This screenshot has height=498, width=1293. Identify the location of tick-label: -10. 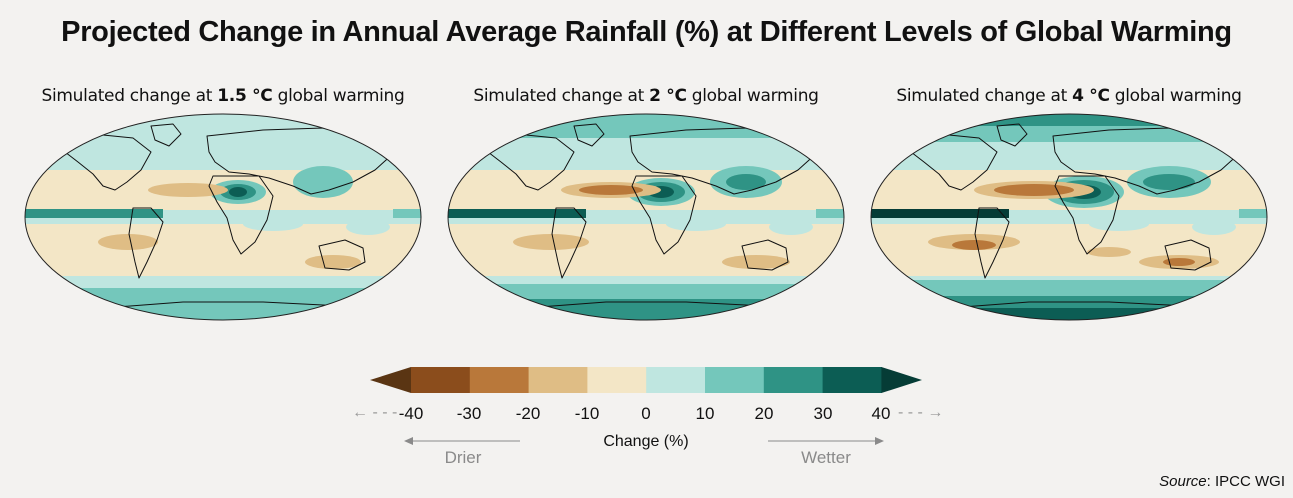
(587, 413).